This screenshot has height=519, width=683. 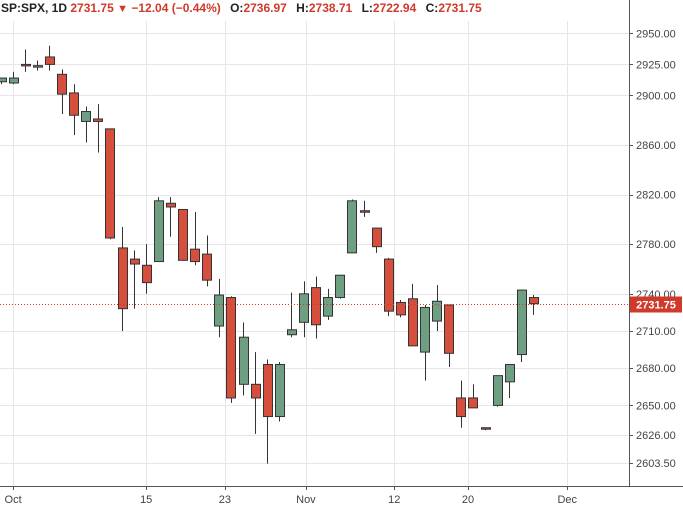 I want to click on close-value: 2731.75, so click(x=460, y=8).